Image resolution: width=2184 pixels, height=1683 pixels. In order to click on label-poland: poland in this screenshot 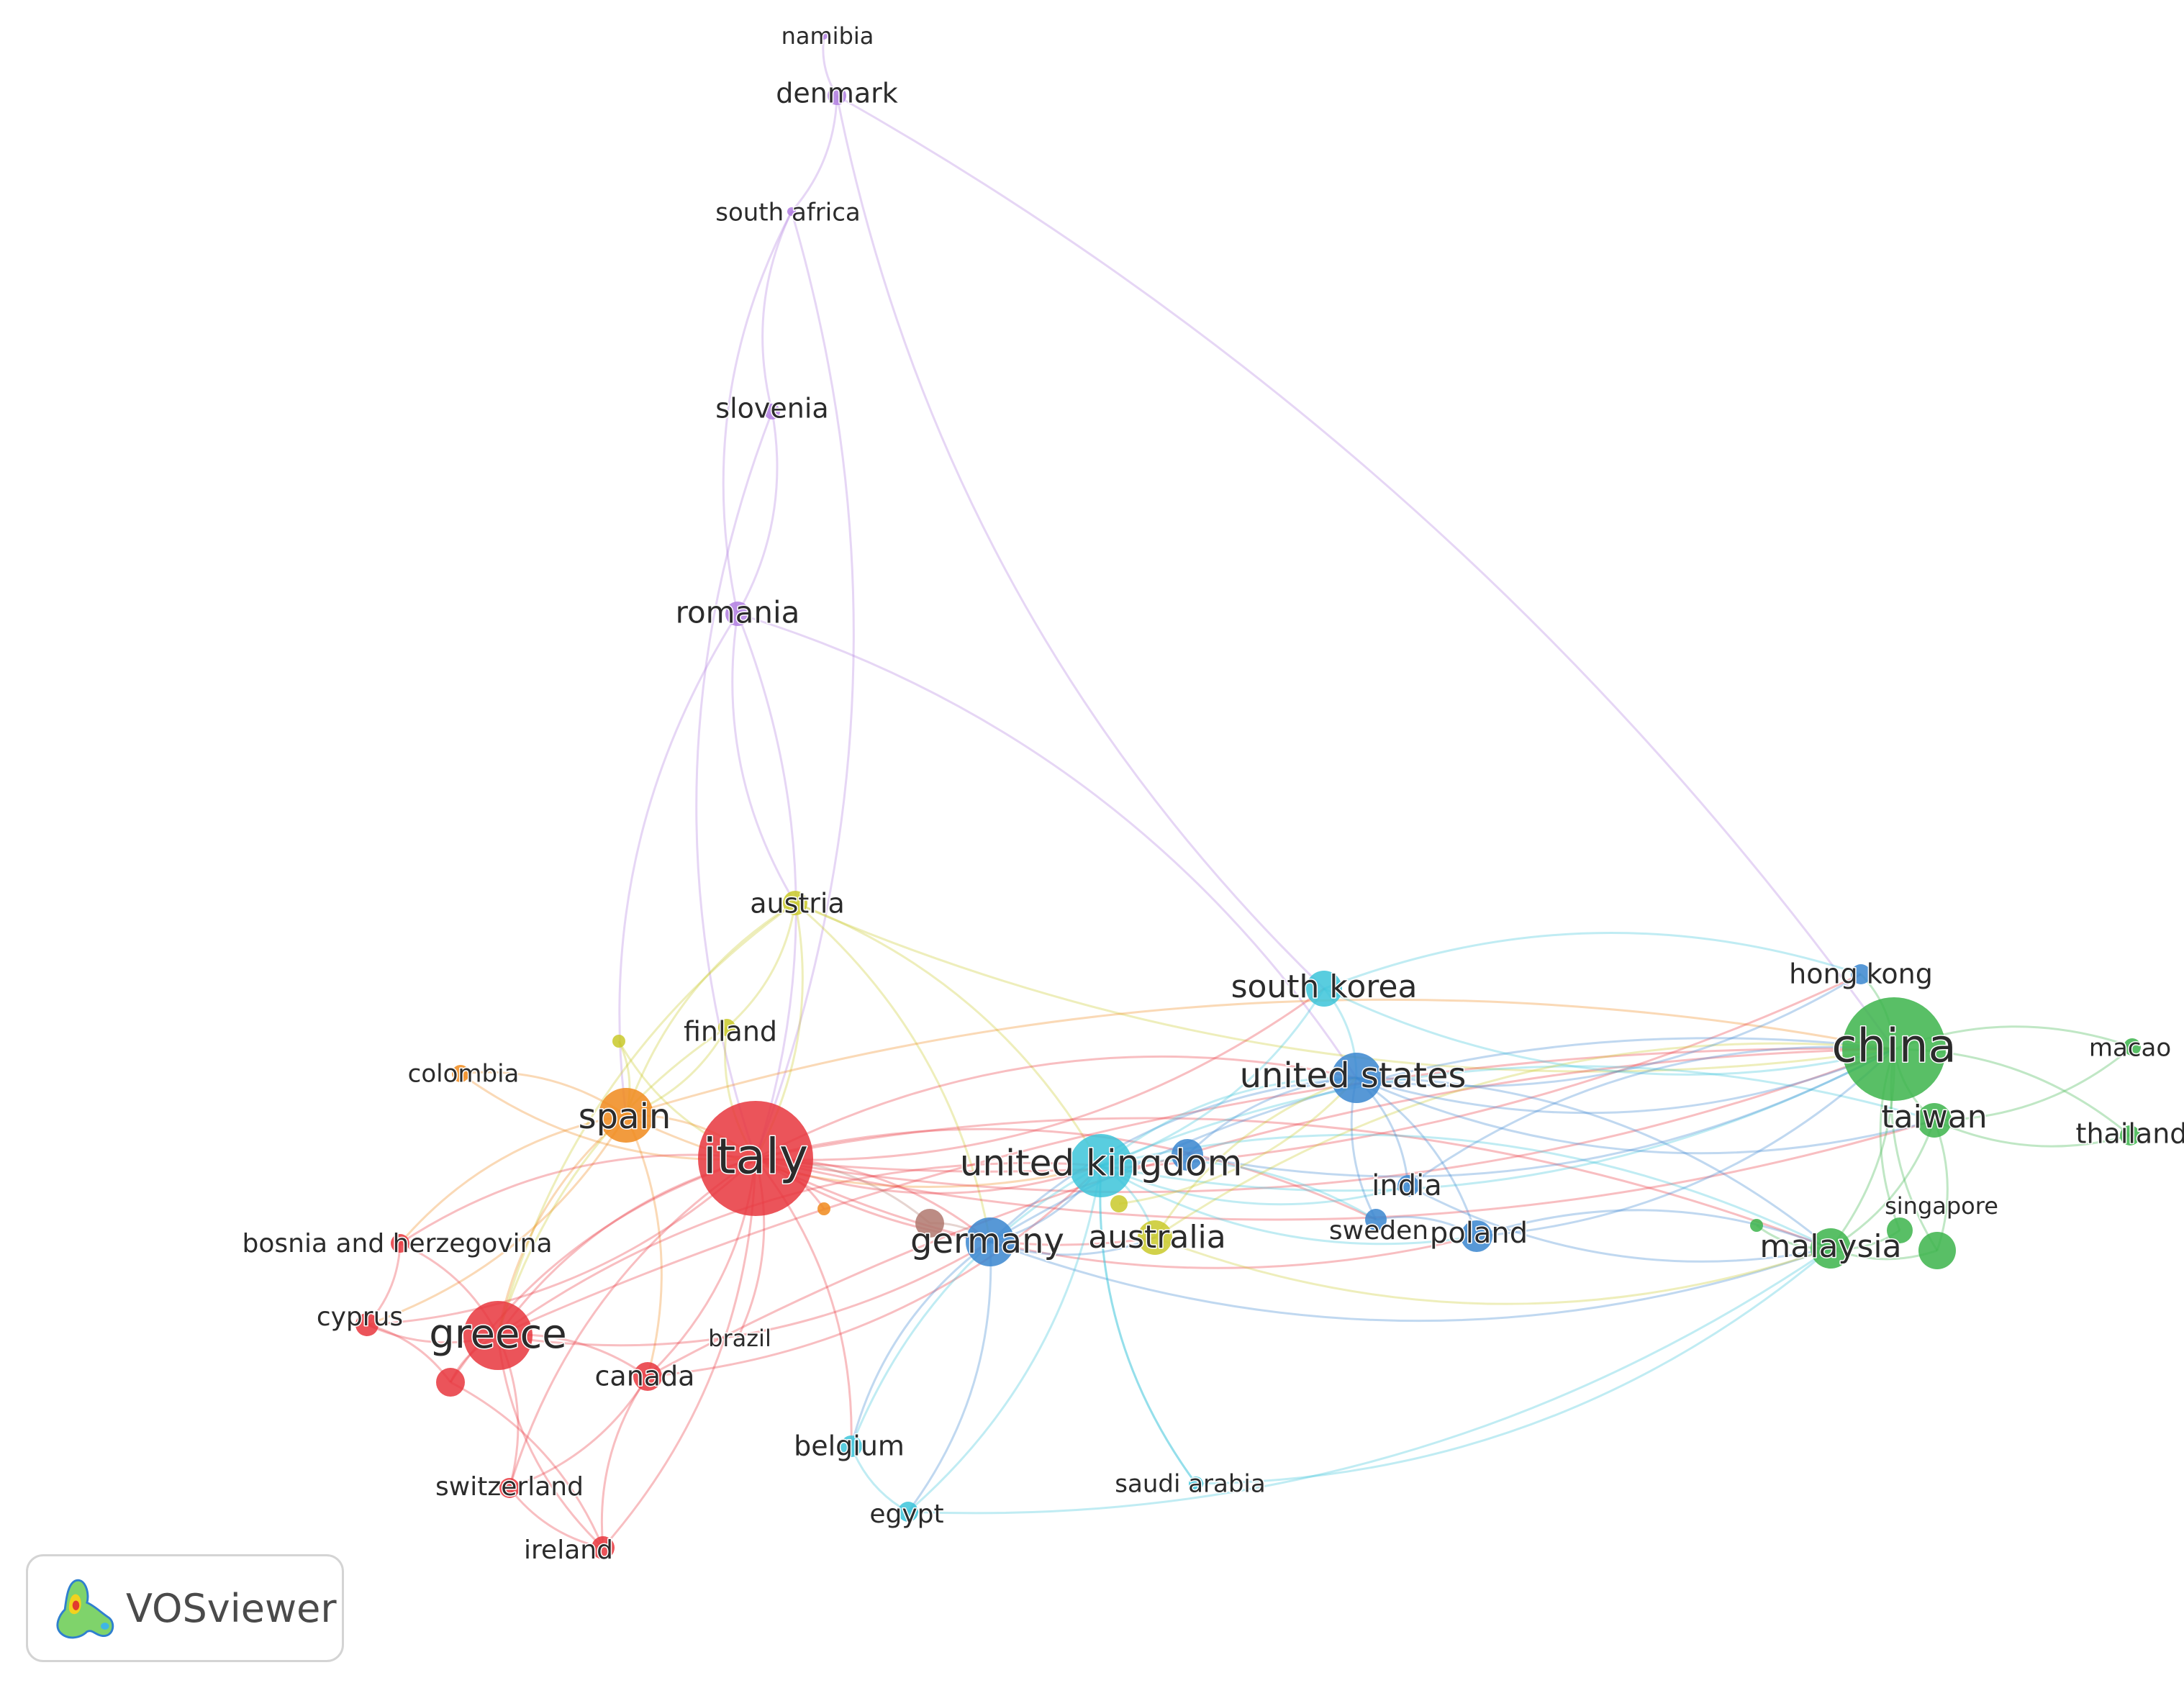, I will do `click(1478, 1233)`.